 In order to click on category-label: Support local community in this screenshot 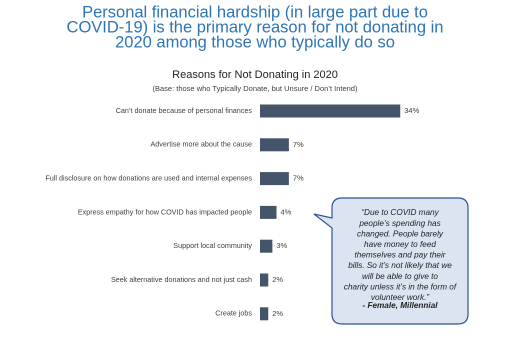, I will do `click(212, 245)`.